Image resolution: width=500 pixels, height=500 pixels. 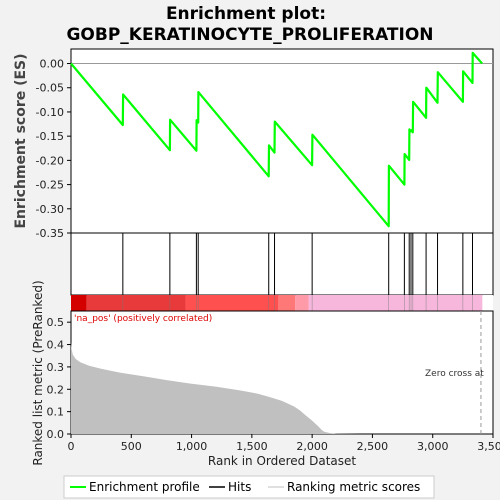 I want to click on positive-correlation-label: 'na_pos' (positively correlated), so click(x=143, y=319).